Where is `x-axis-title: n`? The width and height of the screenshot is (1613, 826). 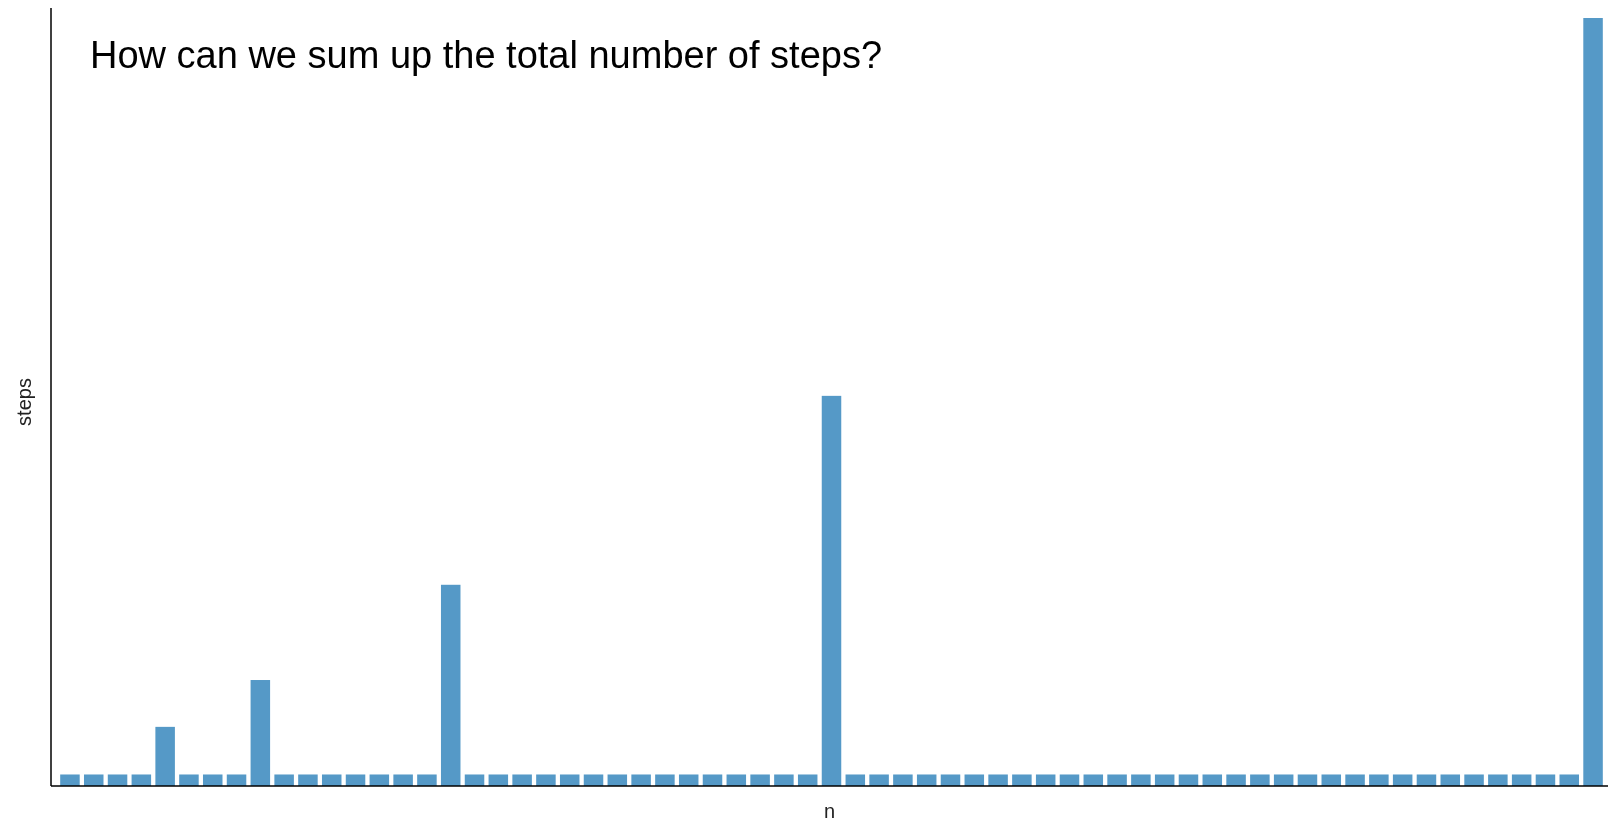
x-axis-title: n is located at coordinates (829, 811).